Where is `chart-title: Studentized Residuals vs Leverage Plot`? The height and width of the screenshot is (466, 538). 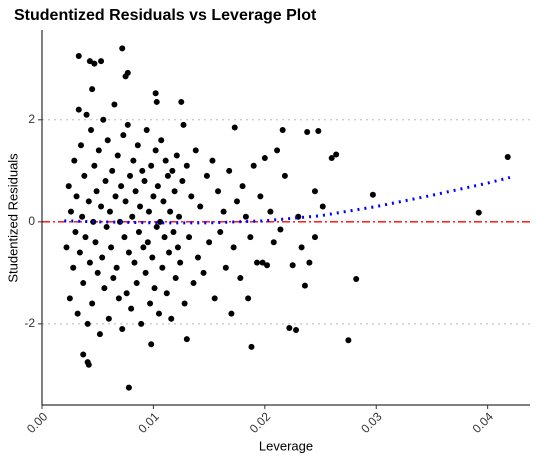
chart-title: Studentized Residuals vs Leverage Plot is located at coordinates (165, 15).